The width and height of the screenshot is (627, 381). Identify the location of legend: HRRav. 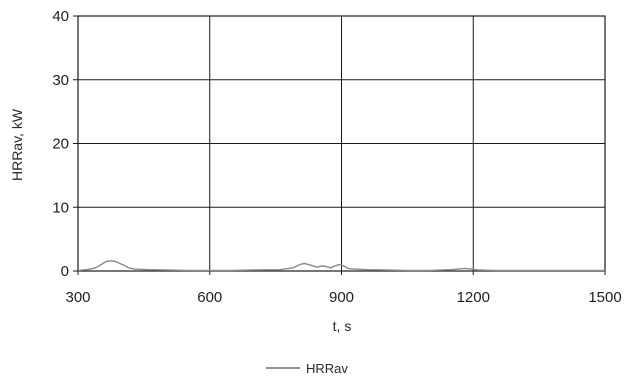
(307, 368).